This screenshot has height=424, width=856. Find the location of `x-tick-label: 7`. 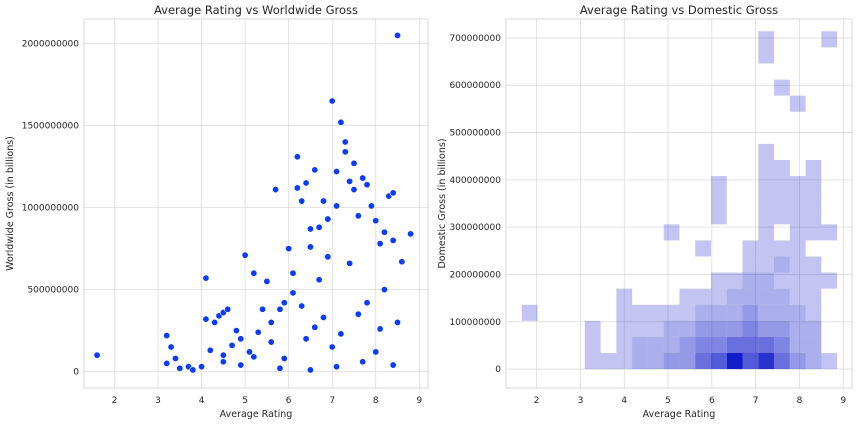

x-tick-label: 7 is located at coordinates (756, 401).